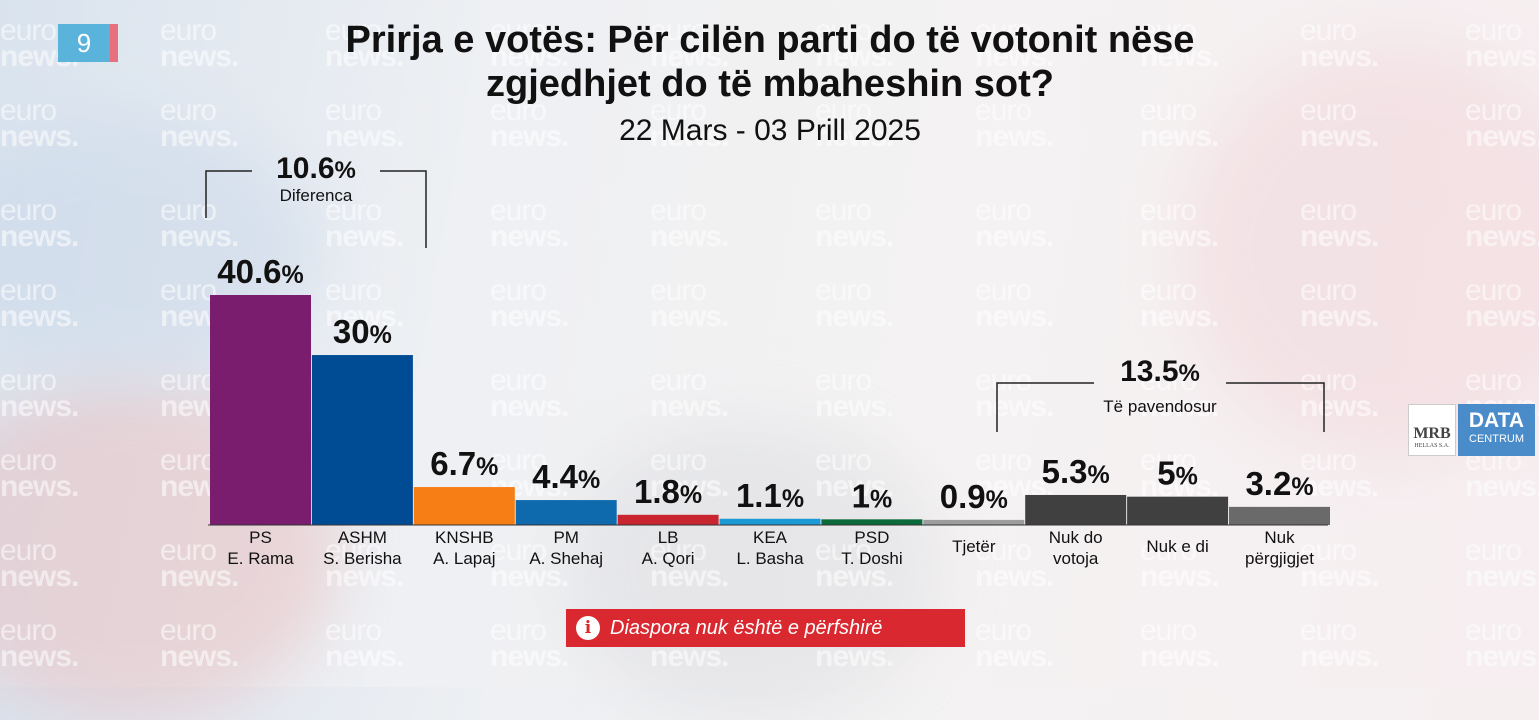 This screenshot has width=1539, height=720. I want to click on page-number-badge: 9, so click(84, 43).